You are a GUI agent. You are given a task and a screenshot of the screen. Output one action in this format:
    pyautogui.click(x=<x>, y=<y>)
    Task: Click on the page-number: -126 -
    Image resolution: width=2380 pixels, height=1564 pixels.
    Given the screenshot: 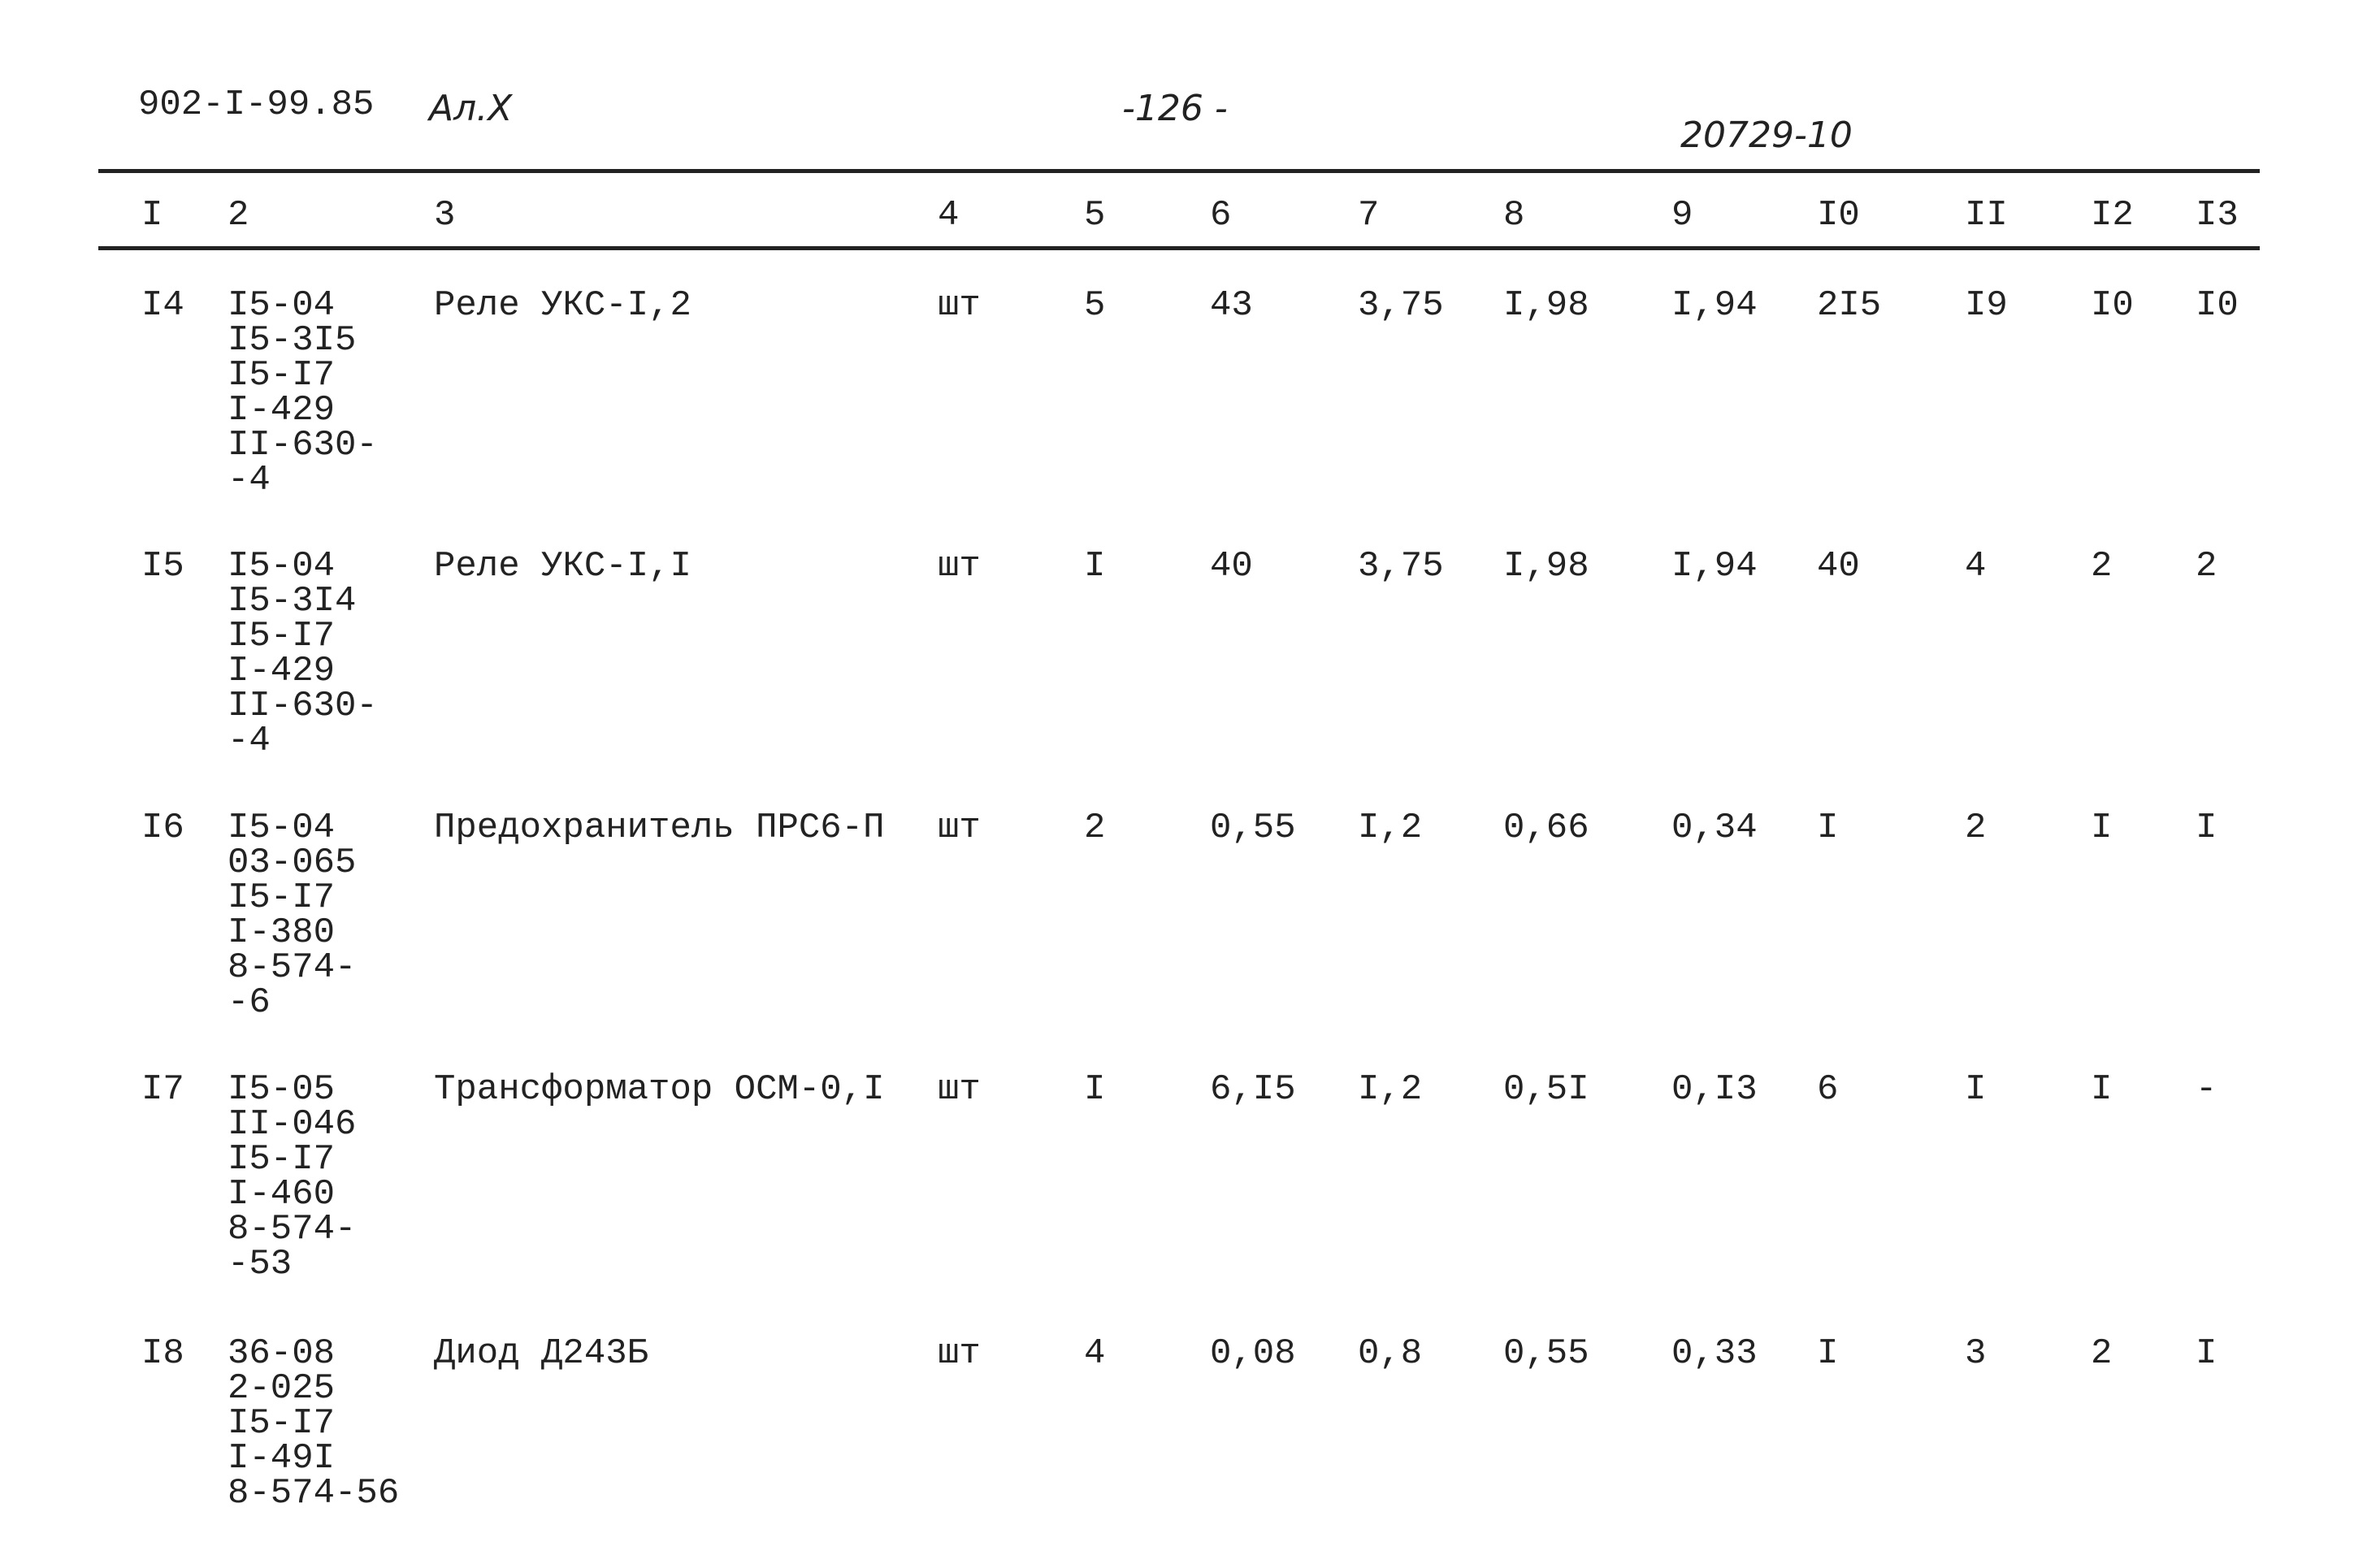 What is the action you would take?
    pyautogui.click(x=1175, y=108)
    